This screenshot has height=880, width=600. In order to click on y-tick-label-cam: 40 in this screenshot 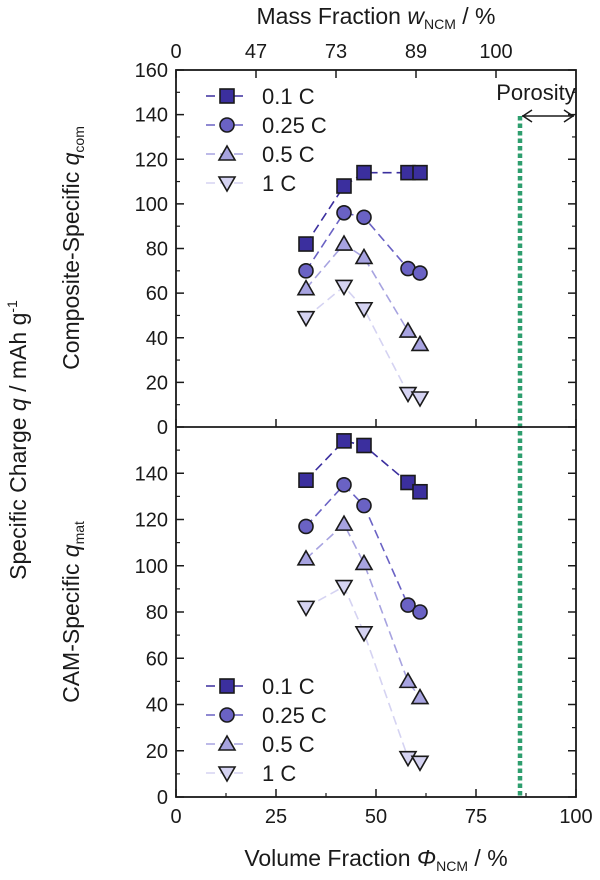, I will do `click(157, 706)`.